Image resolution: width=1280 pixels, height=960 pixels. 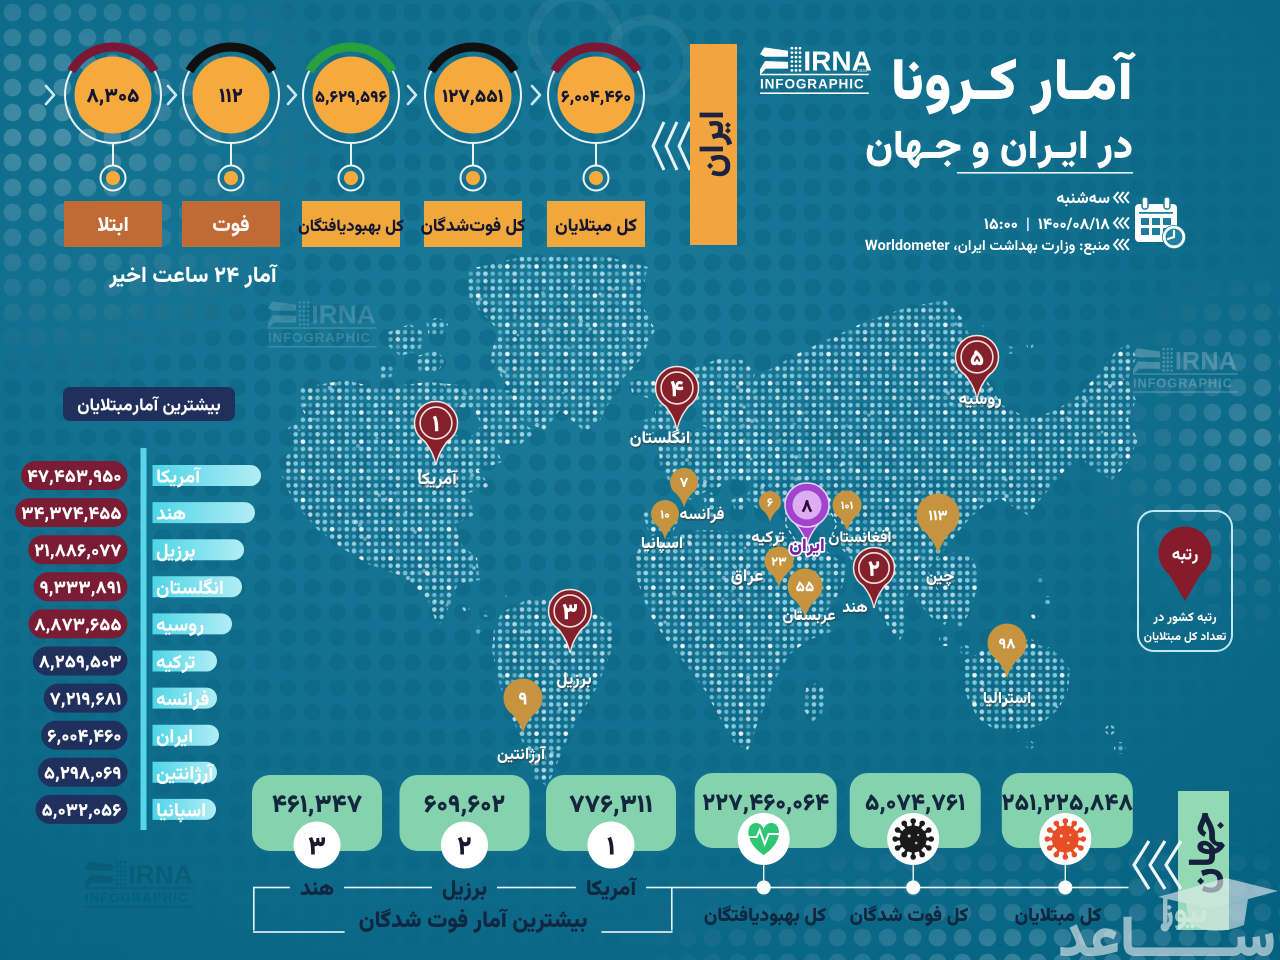 I want to click on svg-text: 1934, so click(x=862, y=70).